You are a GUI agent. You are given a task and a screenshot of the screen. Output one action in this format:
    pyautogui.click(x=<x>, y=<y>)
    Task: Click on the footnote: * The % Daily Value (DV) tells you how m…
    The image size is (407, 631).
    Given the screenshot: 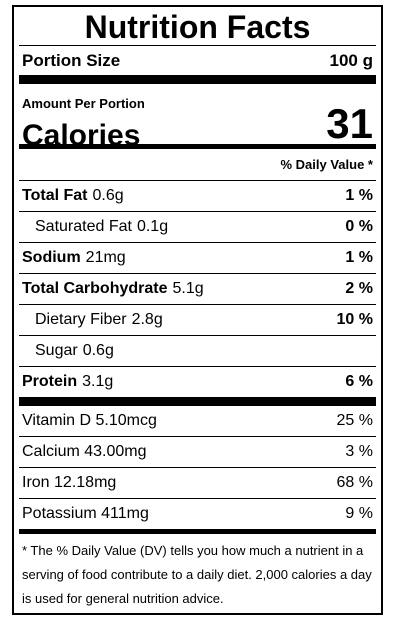 What is the action you would take?
    pyautogui.click(x=197, y=574)
    